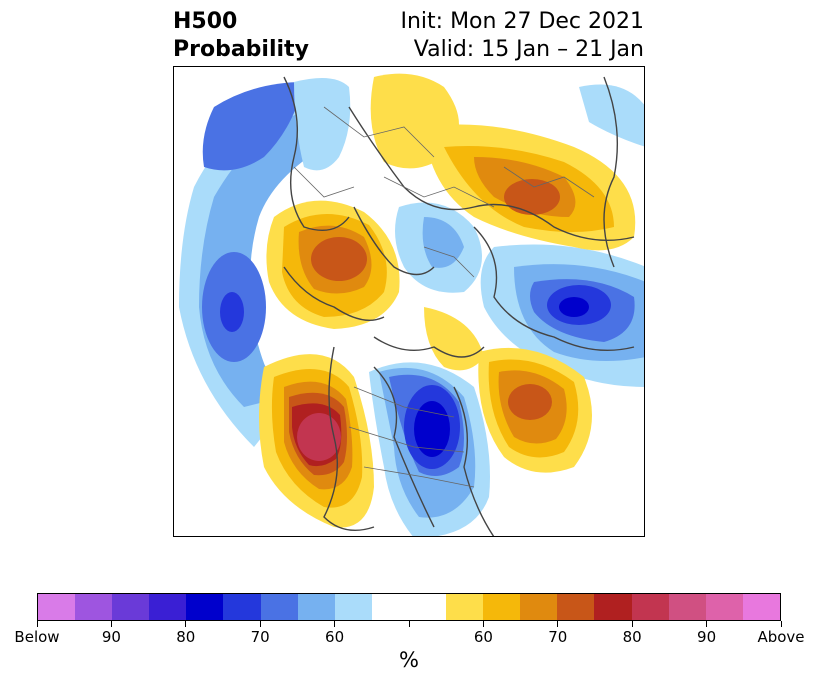 The image size is (819, 686). I want to click on colorbar-tick-label: Above, so click(781, 637).